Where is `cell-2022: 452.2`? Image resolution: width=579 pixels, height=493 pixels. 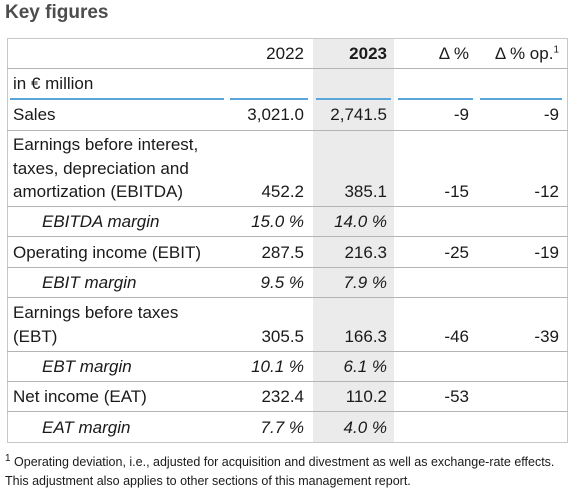
cell-2022: 452.2 is located at coordinates (282, 191).